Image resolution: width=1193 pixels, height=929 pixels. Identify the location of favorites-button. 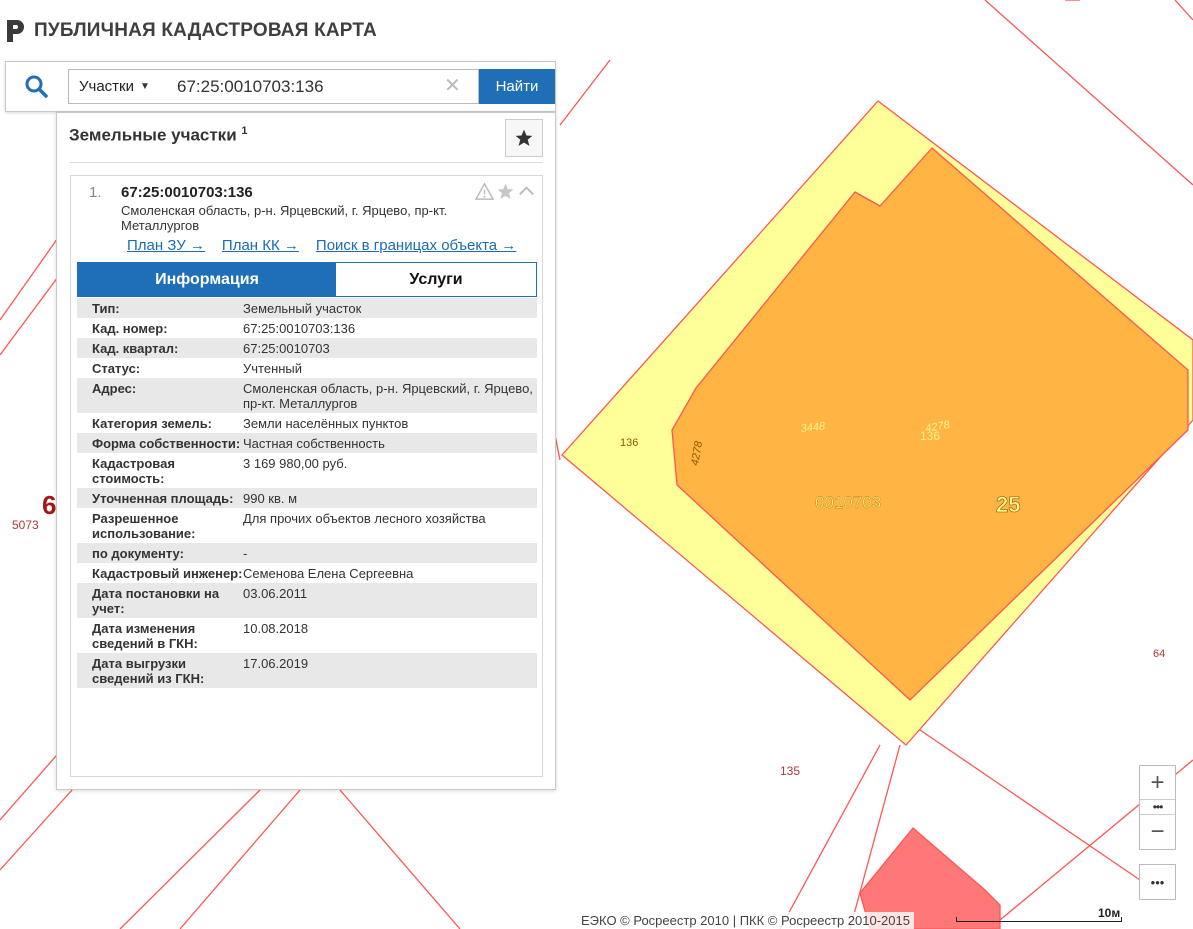
(524, 138).